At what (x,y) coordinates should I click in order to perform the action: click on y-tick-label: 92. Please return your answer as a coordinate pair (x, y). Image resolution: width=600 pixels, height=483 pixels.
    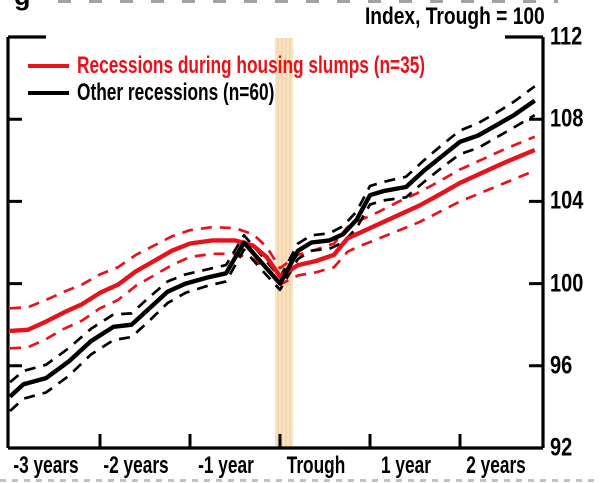
    Looking at the image, I should click on (561, 447).